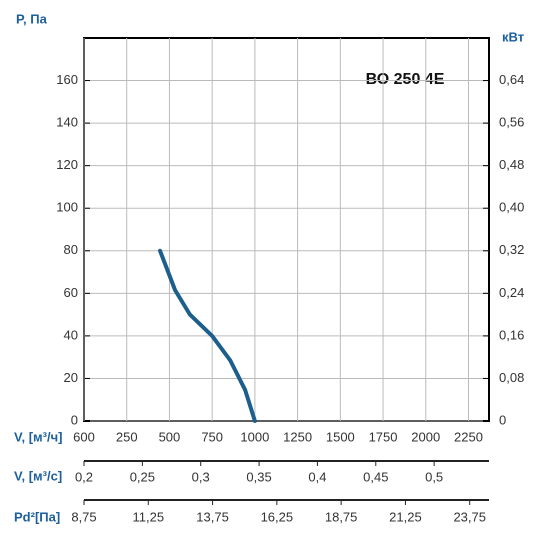 The width and height of the screenshot is (552, 543). What do you see at coordinates (38, 436) in the screenshot?
I see `x-axis-label: V, [м³/ч]` at bounding box center [38, 436].